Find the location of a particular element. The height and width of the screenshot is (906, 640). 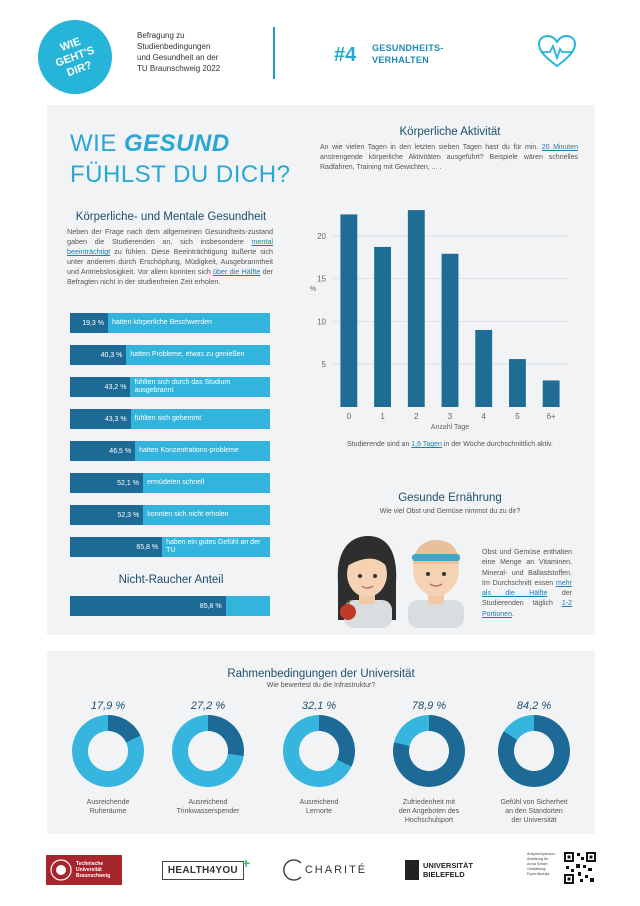

topic-line: GESUNDHEITS- is located at coordinates (408, 48).